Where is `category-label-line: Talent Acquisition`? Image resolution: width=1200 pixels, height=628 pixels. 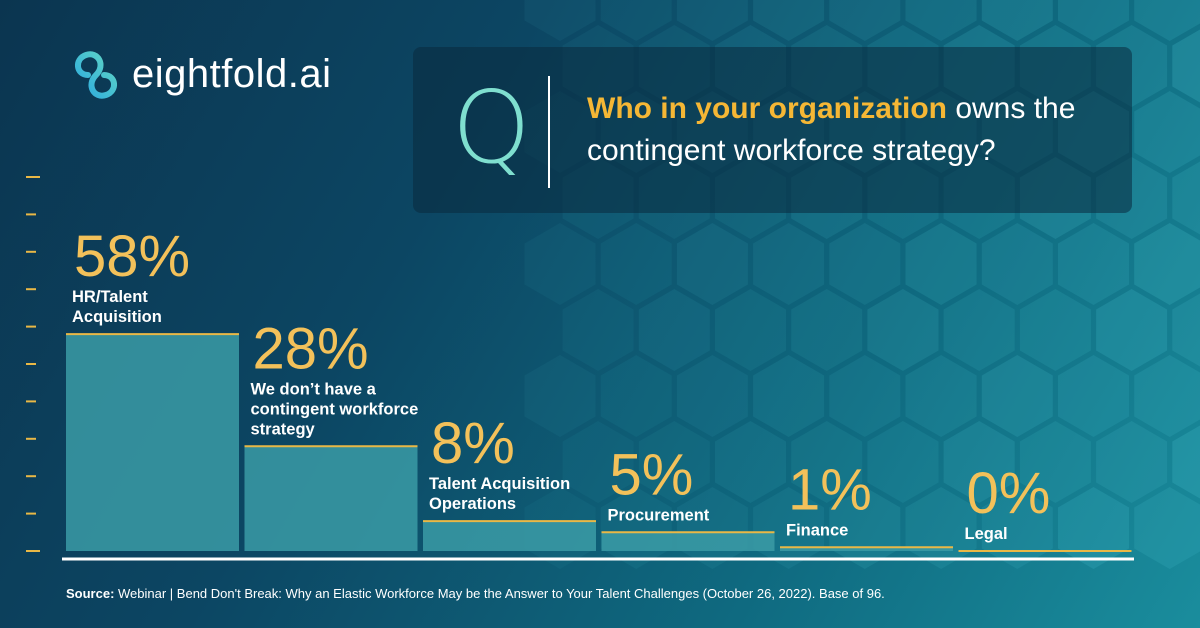
category-label-line: Talent Acquisition is located at coordinates (499, 484).